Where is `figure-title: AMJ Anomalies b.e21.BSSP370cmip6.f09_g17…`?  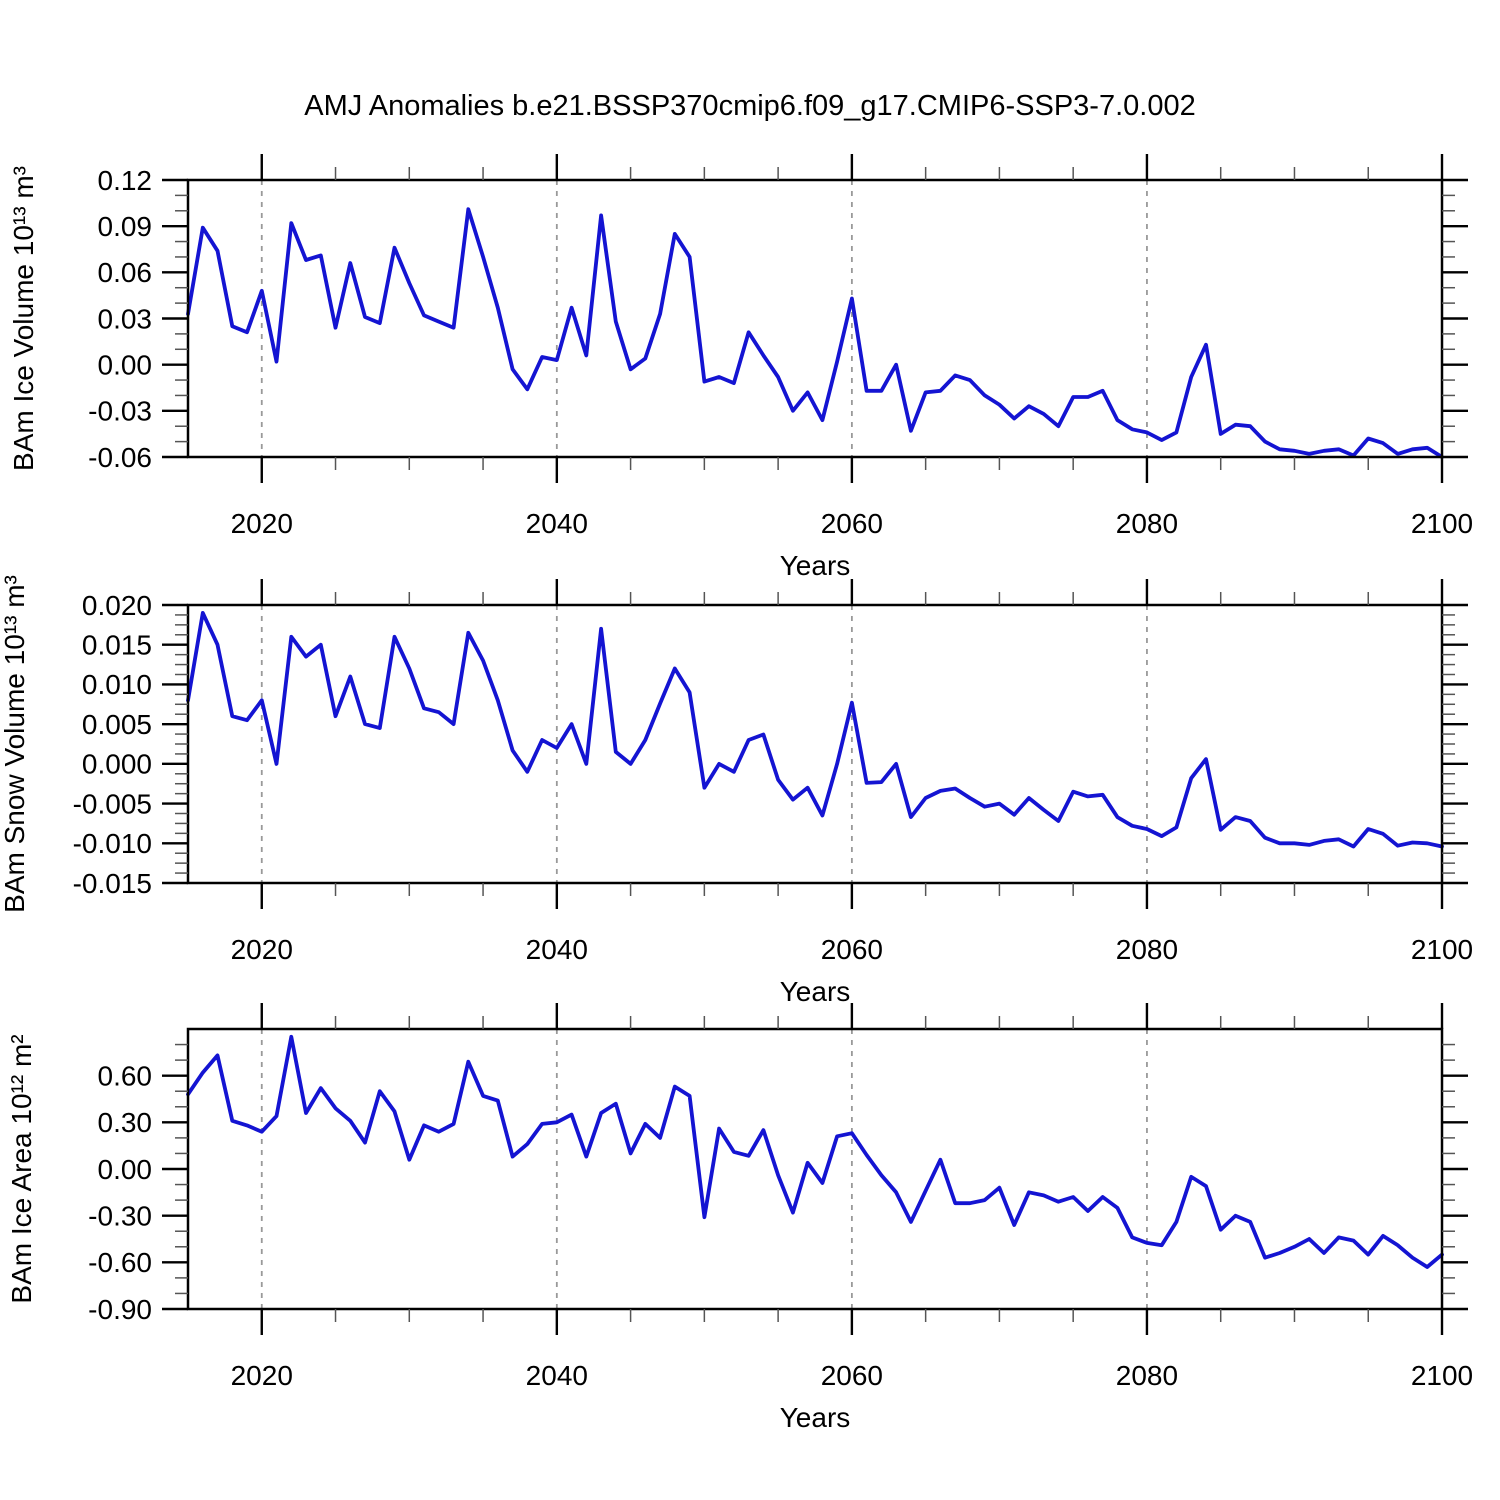
figure-title: AMJ Anomalies b.e21.BSSP370cmip6.f09_g17… is located at coordinates (750, 106).